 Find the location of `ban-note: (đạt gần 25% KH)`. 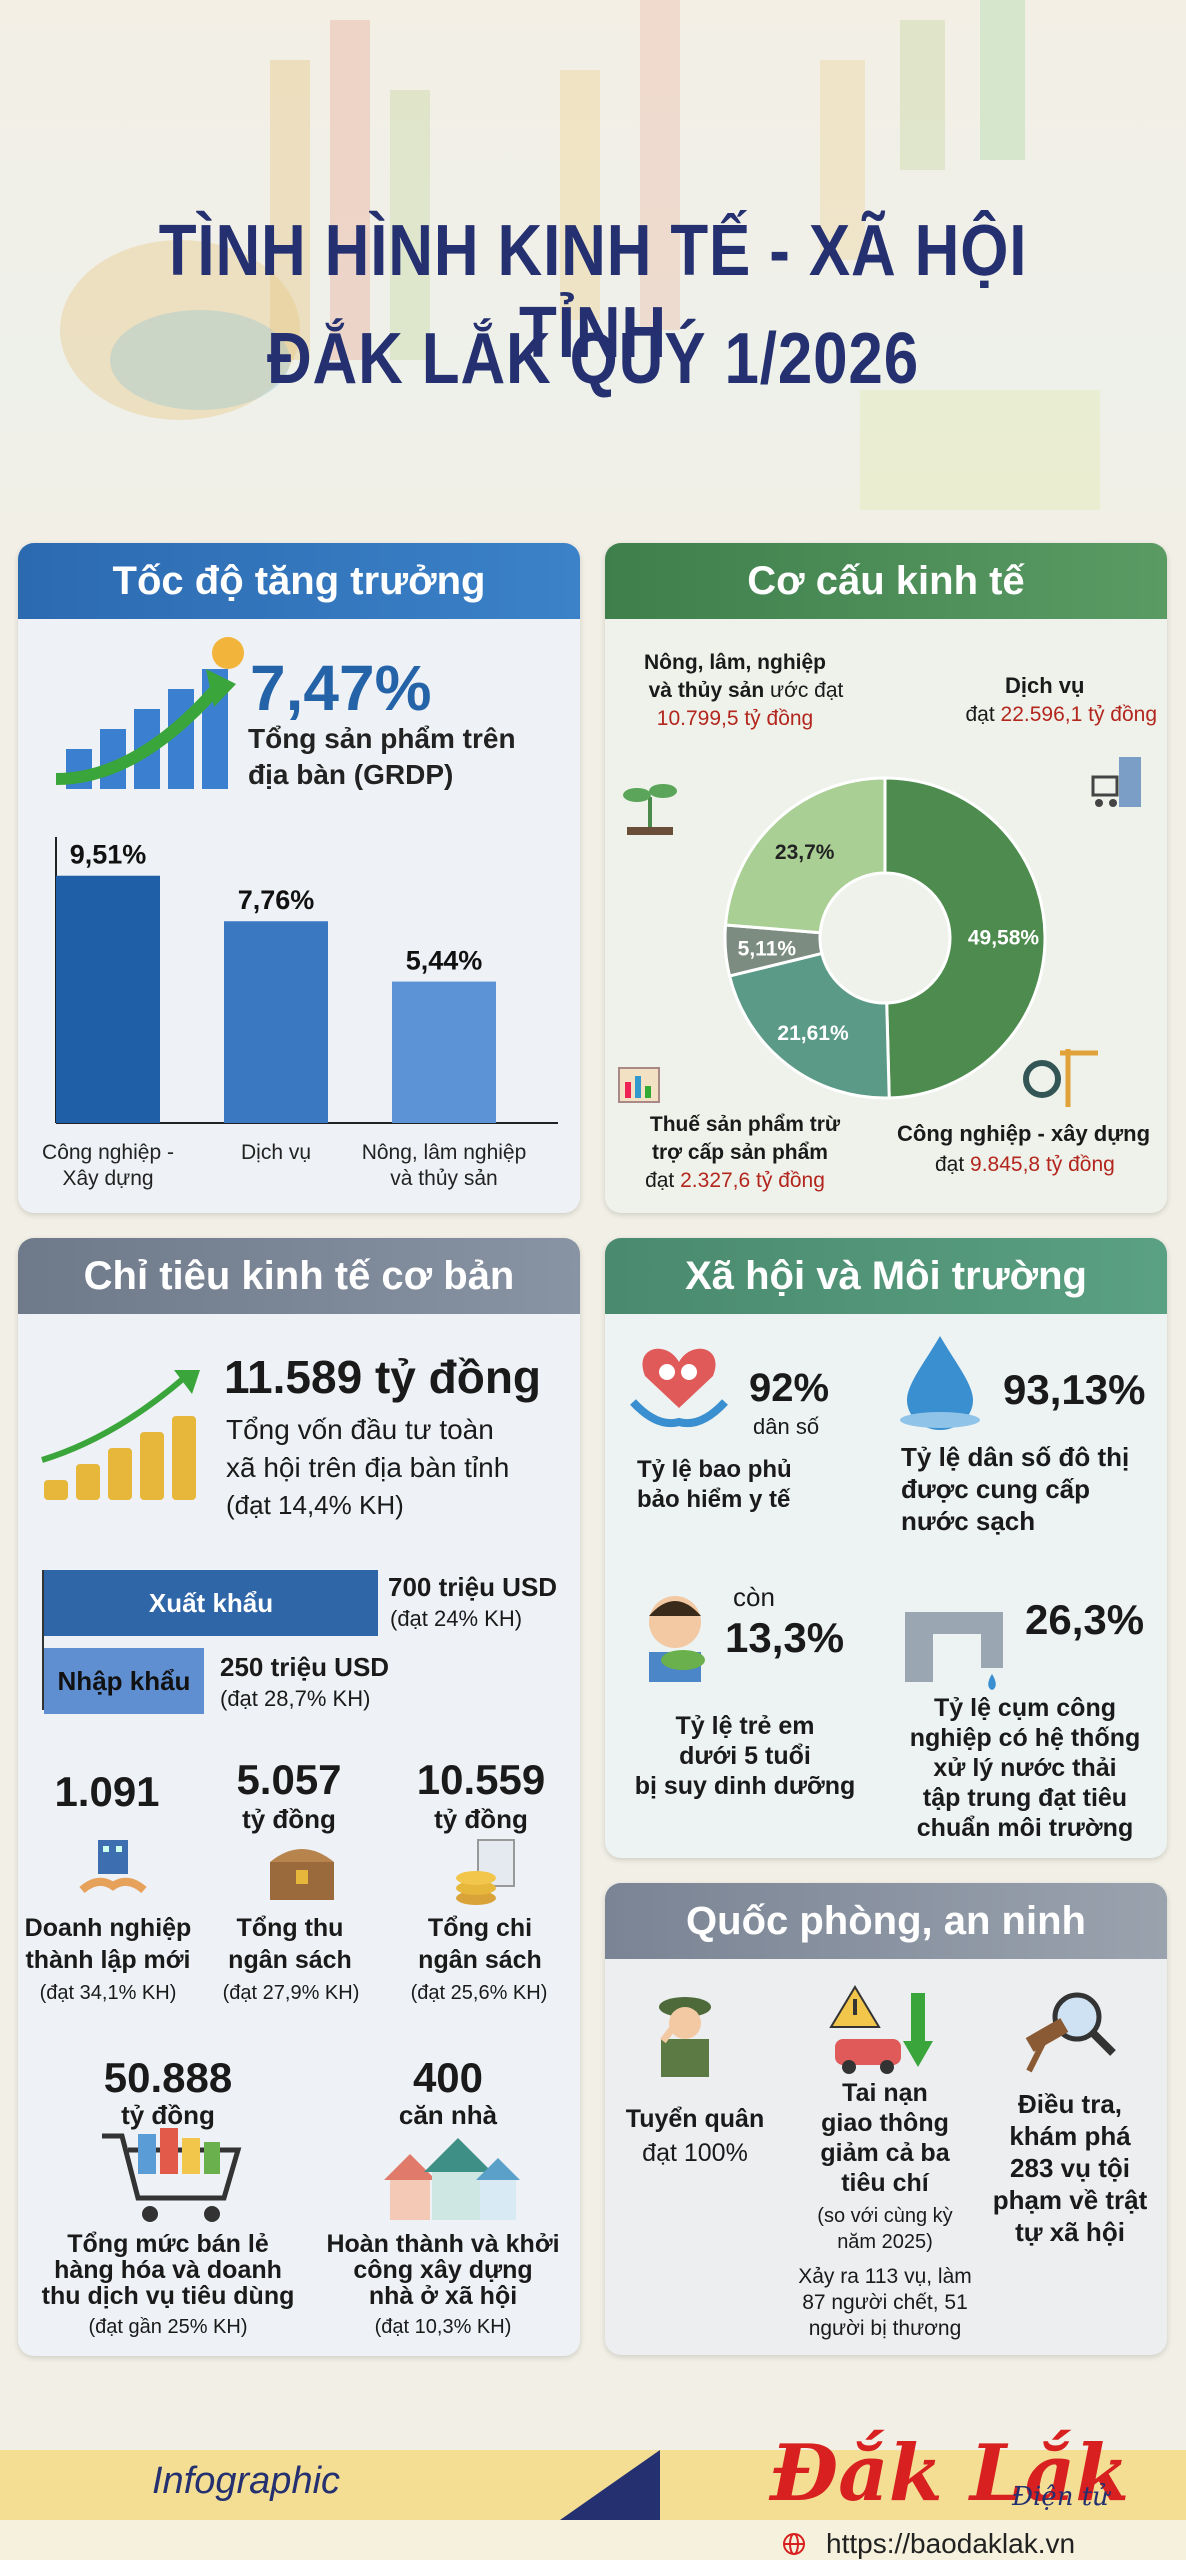

ban-note: (đạt gần 25% KH) is located at coordinates (168, 2327).